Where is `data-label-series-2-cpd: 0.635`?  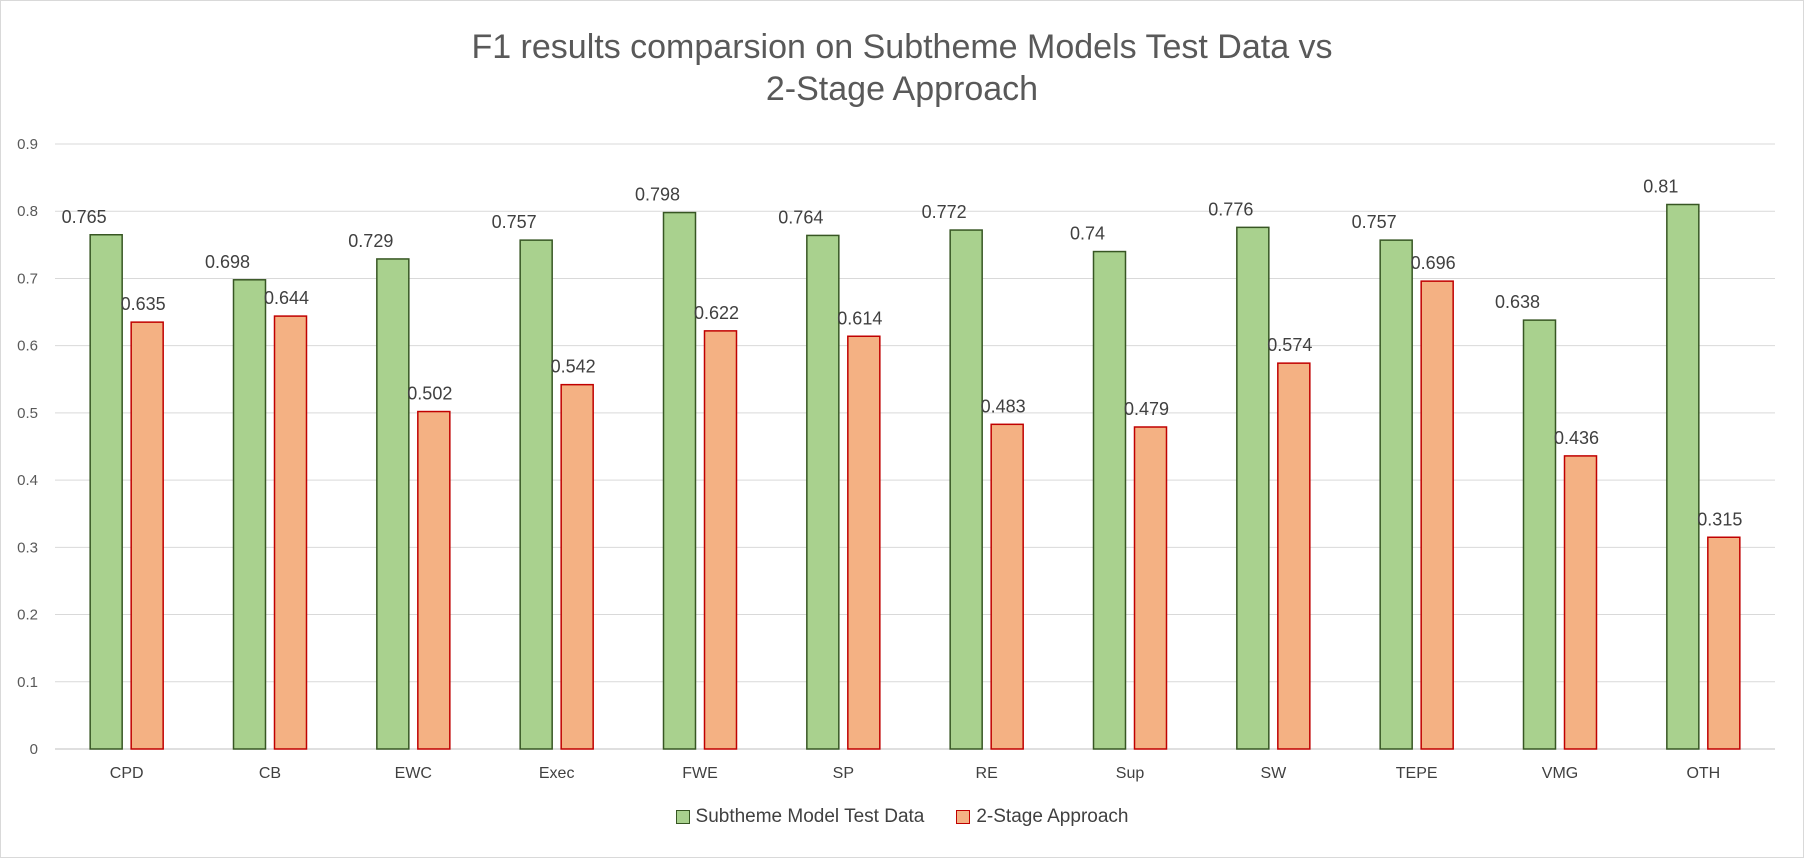
data-label-series-2-cpd: 0.635 is located at coordinates (143, 304).